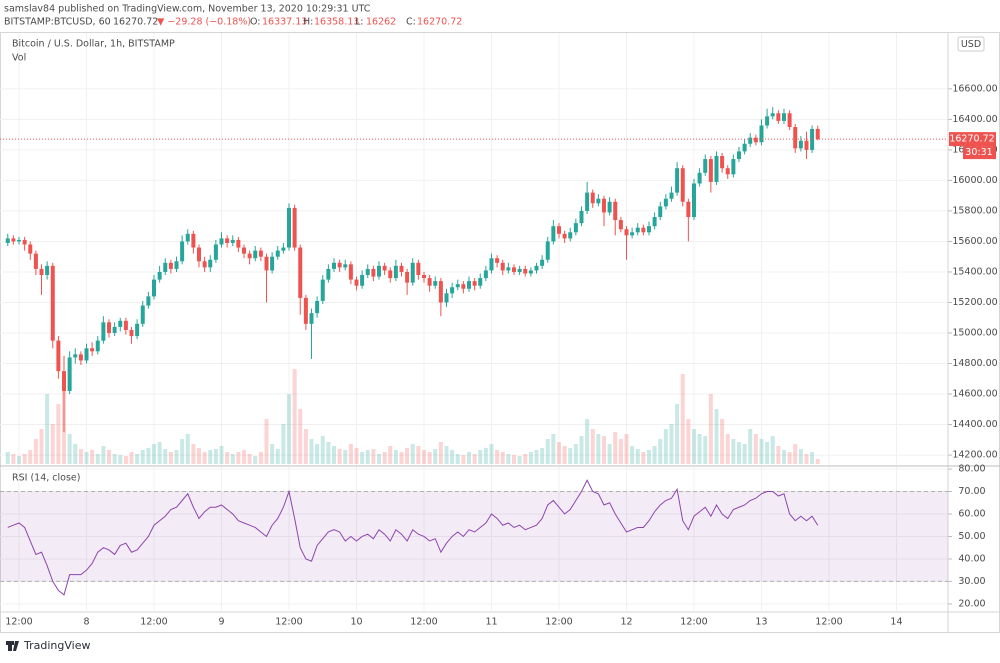 This screenshot has height=663, width=1000. I want to click on pane-title: Bitcoin / U.S. Dollar, 1h, BITSTAMP, so click(93, 44).